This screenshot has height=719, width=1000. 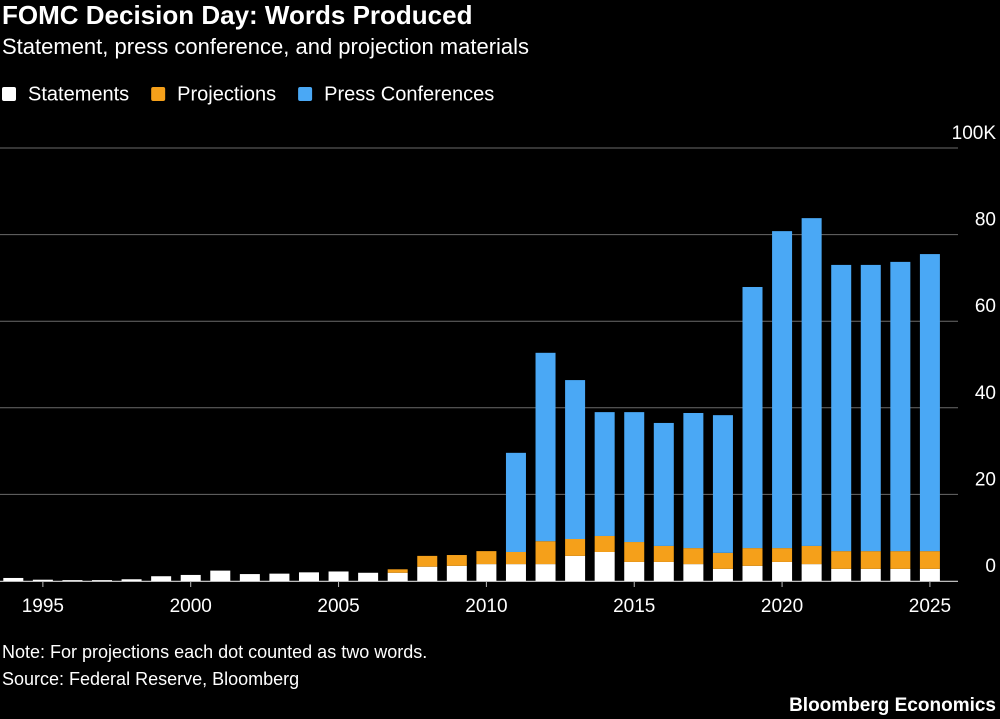 I want to click on x-tick-label: 2010, so click(x=486, y=606).